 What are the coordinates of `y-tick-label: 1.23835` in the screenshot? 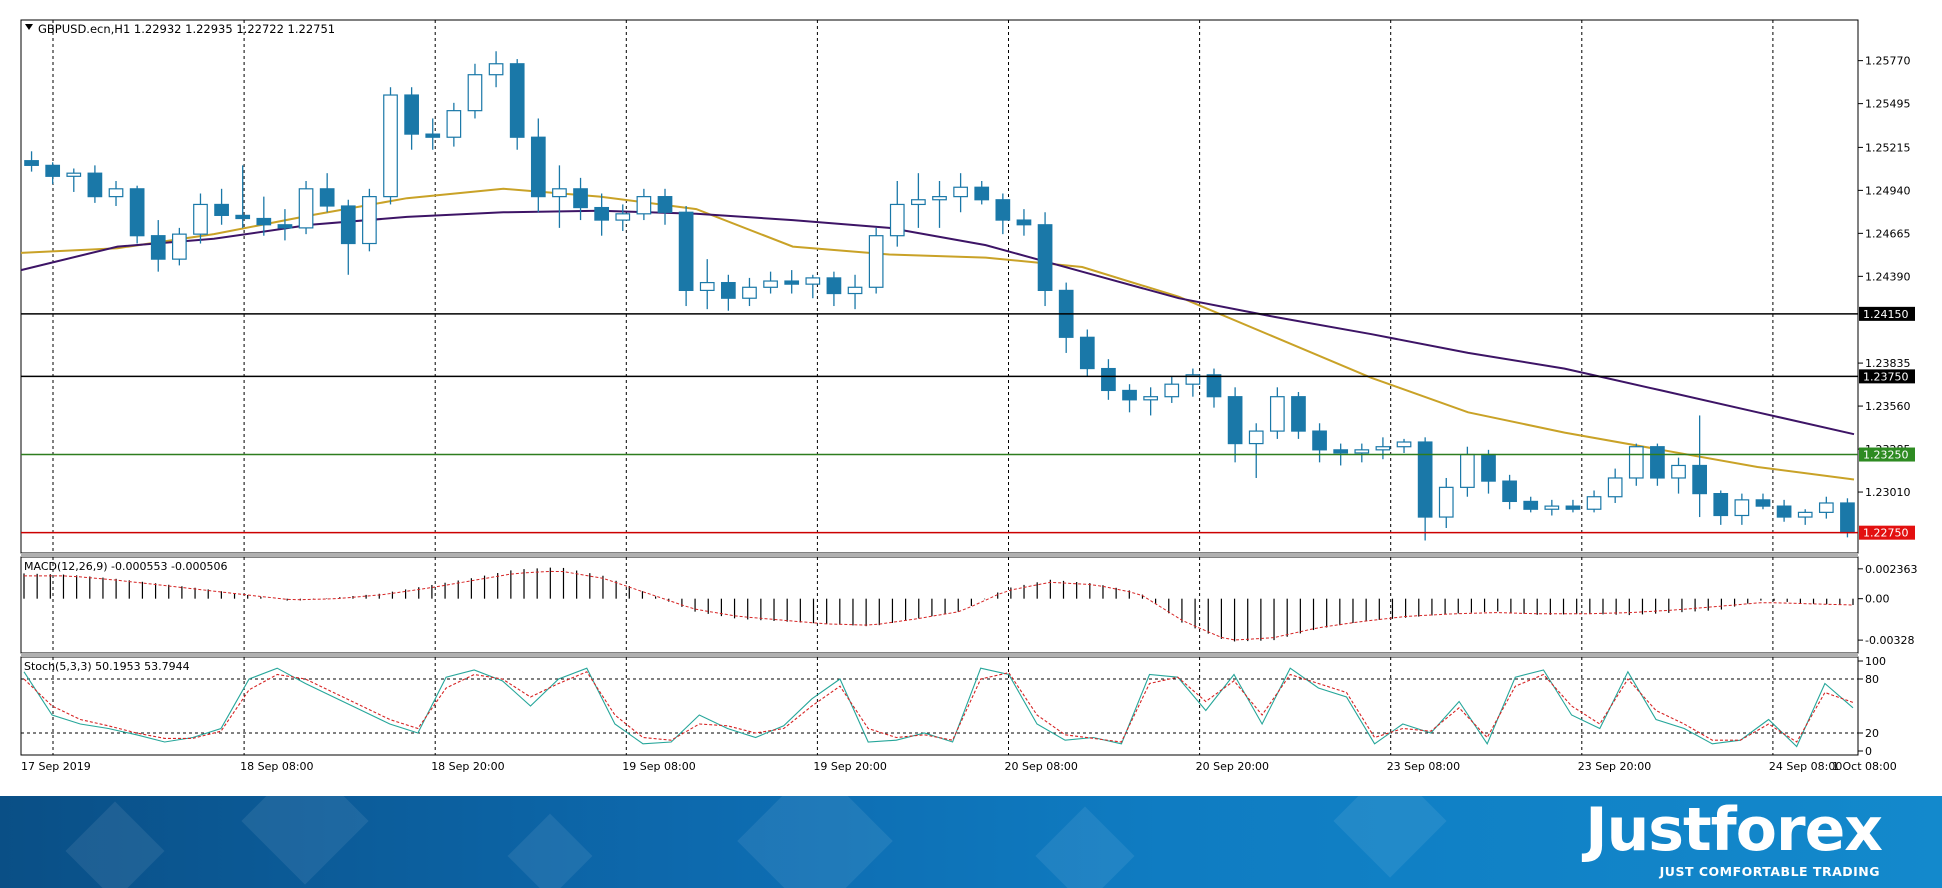 It's located at (1888, 363).